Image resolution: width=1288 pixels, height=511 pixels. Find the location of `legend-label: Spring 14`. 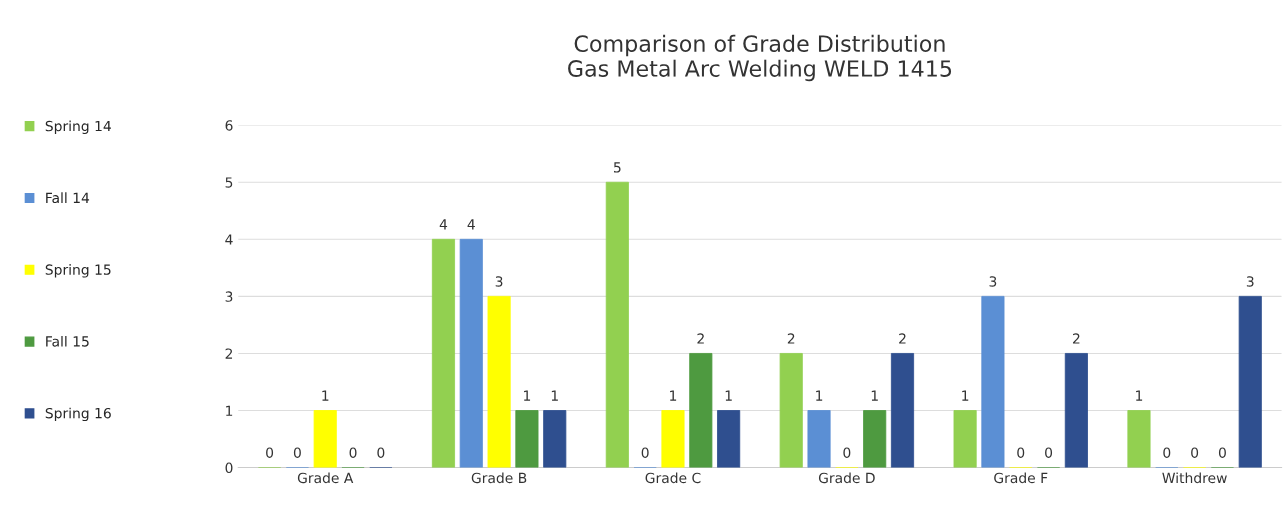

legend-label: Spring 14 is located at coordinates (78, 127).